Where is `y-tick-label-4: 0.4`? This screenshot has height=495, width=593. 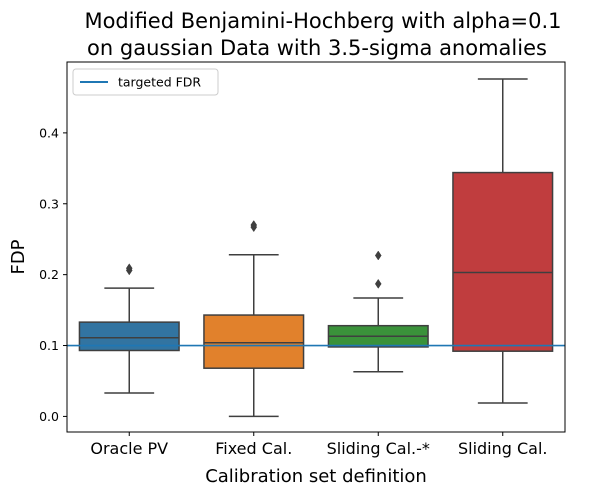
y-tick-label-4: 0.4 is located at coordinates (49, 132).